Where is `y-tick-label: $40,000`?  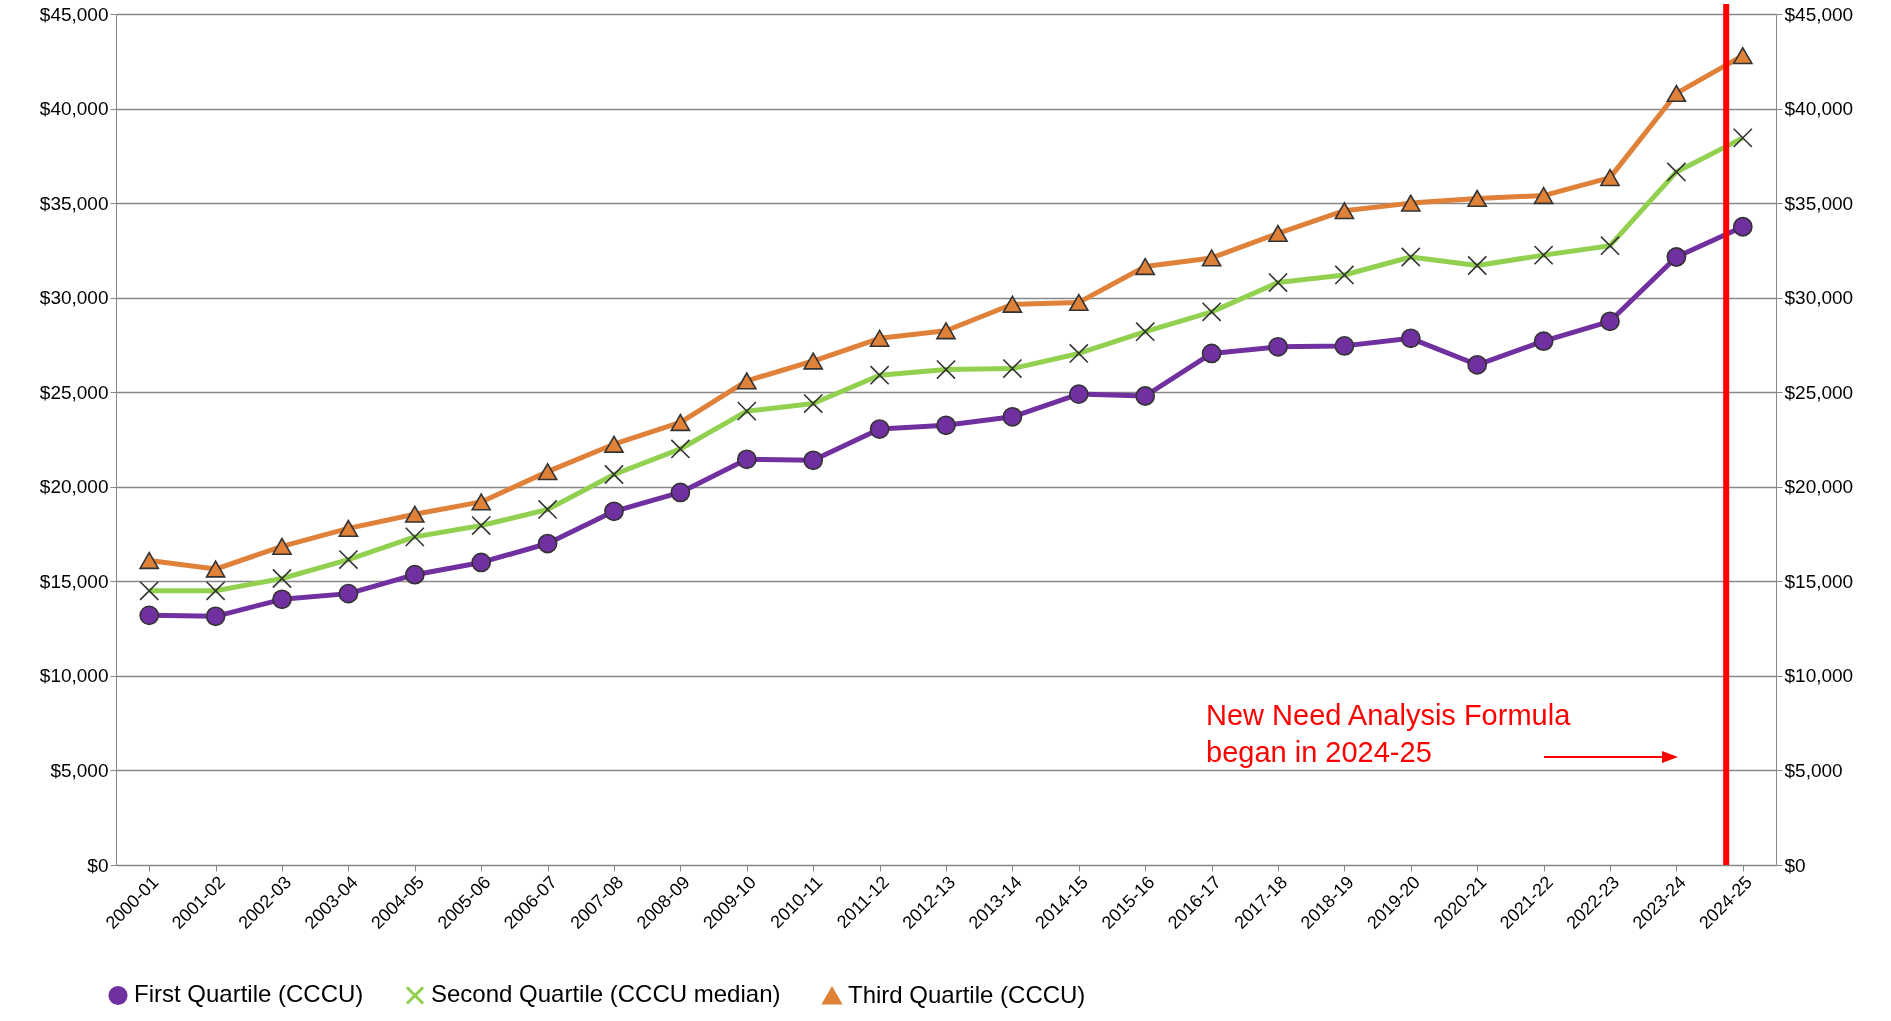 y-tick-label: $40,000 is located at coordinates (74, 109).